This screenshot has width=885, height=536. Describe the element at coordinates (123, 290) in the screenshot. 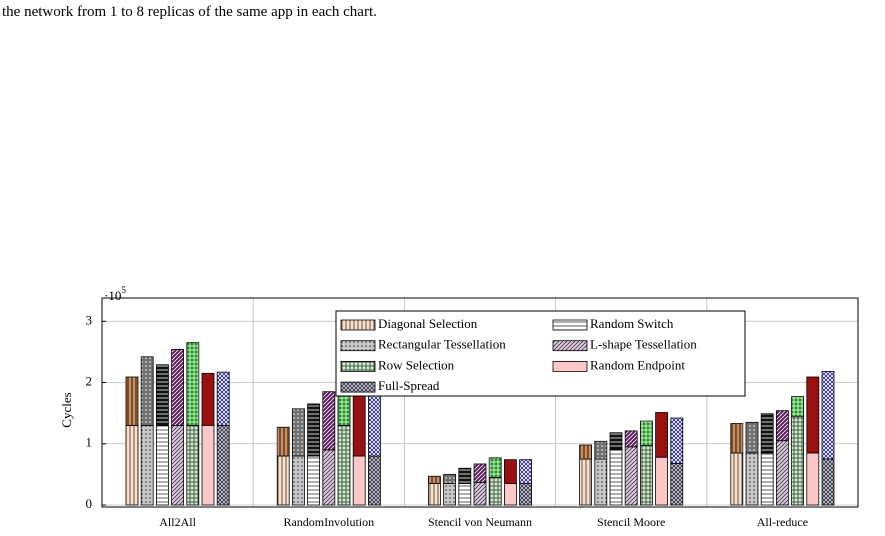

I see `y-multiplier-exp: 5` at that location.